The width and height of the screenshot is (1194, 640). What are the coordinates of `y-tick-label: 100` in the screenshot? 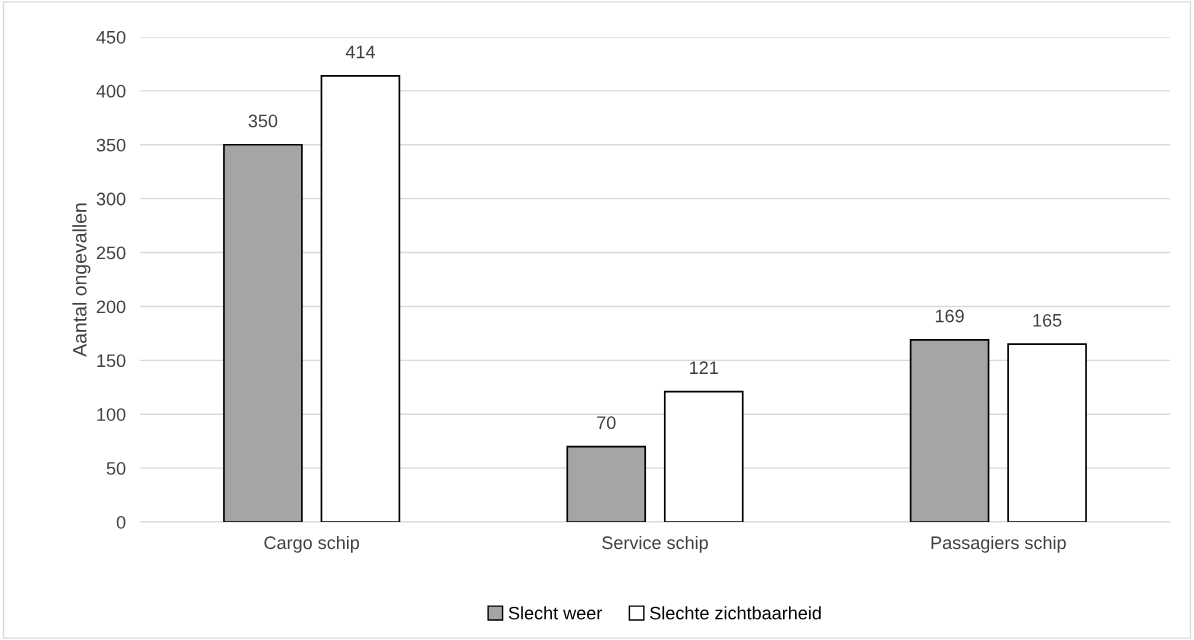 It's located at (111, 414).